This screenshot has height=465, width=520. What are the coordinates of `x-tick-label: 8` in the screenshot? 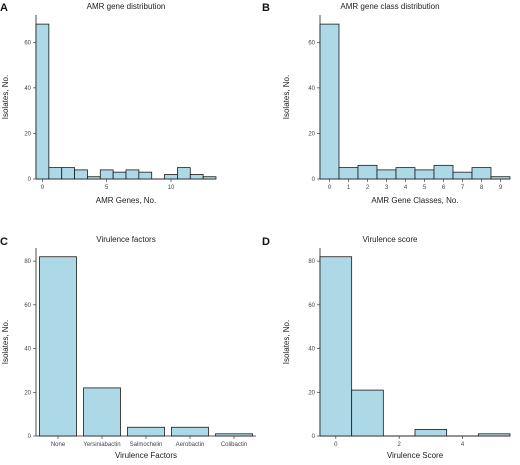 It's located at (482, 188).